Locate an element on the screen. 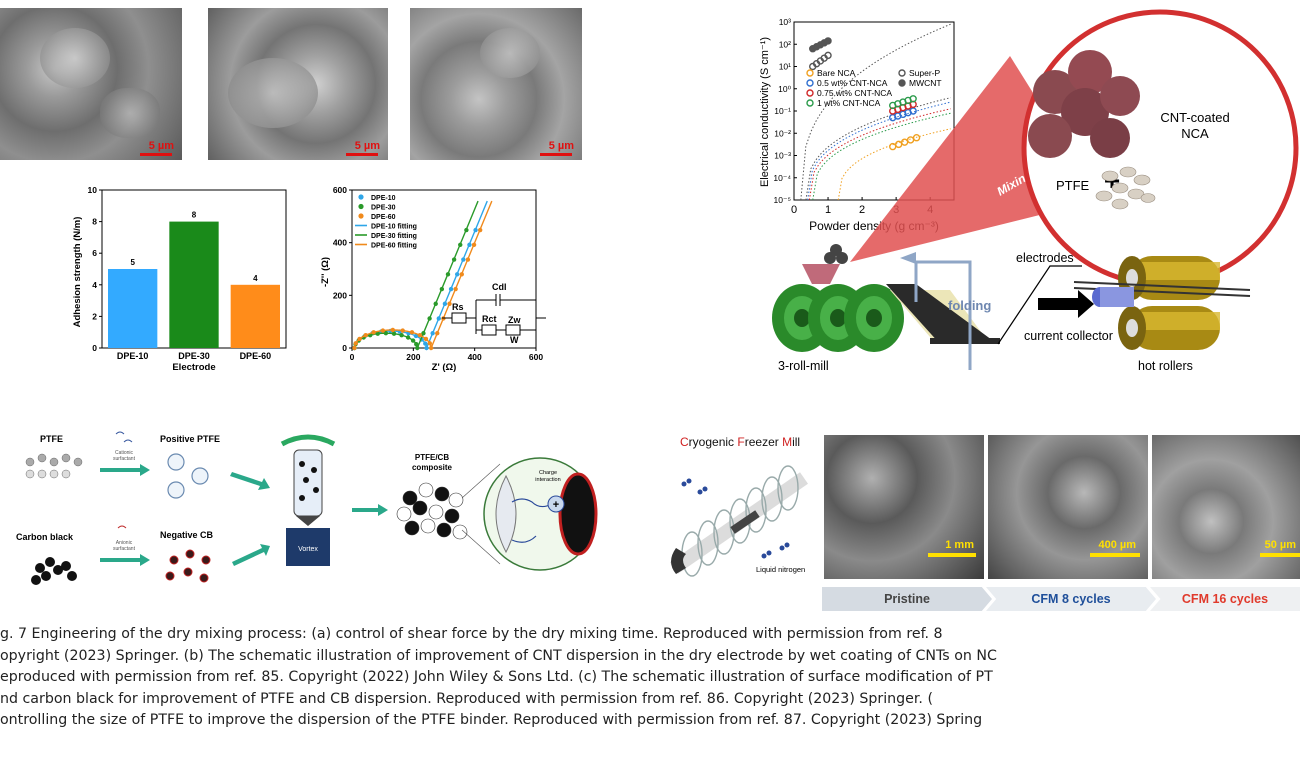 This screenshot has width=1300, height=759. arrow-to-vortex-bottom is located at coordinates (251, 555).